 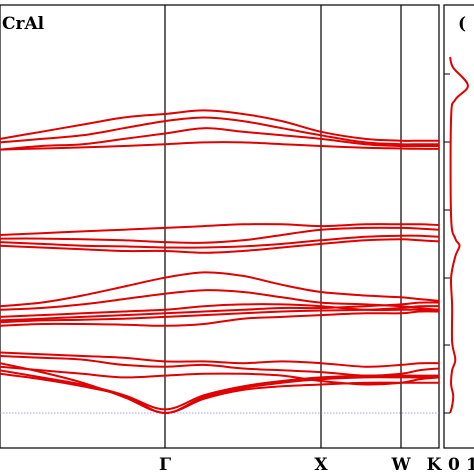 I want to click on dos-curve, so click(x=459, y=235).